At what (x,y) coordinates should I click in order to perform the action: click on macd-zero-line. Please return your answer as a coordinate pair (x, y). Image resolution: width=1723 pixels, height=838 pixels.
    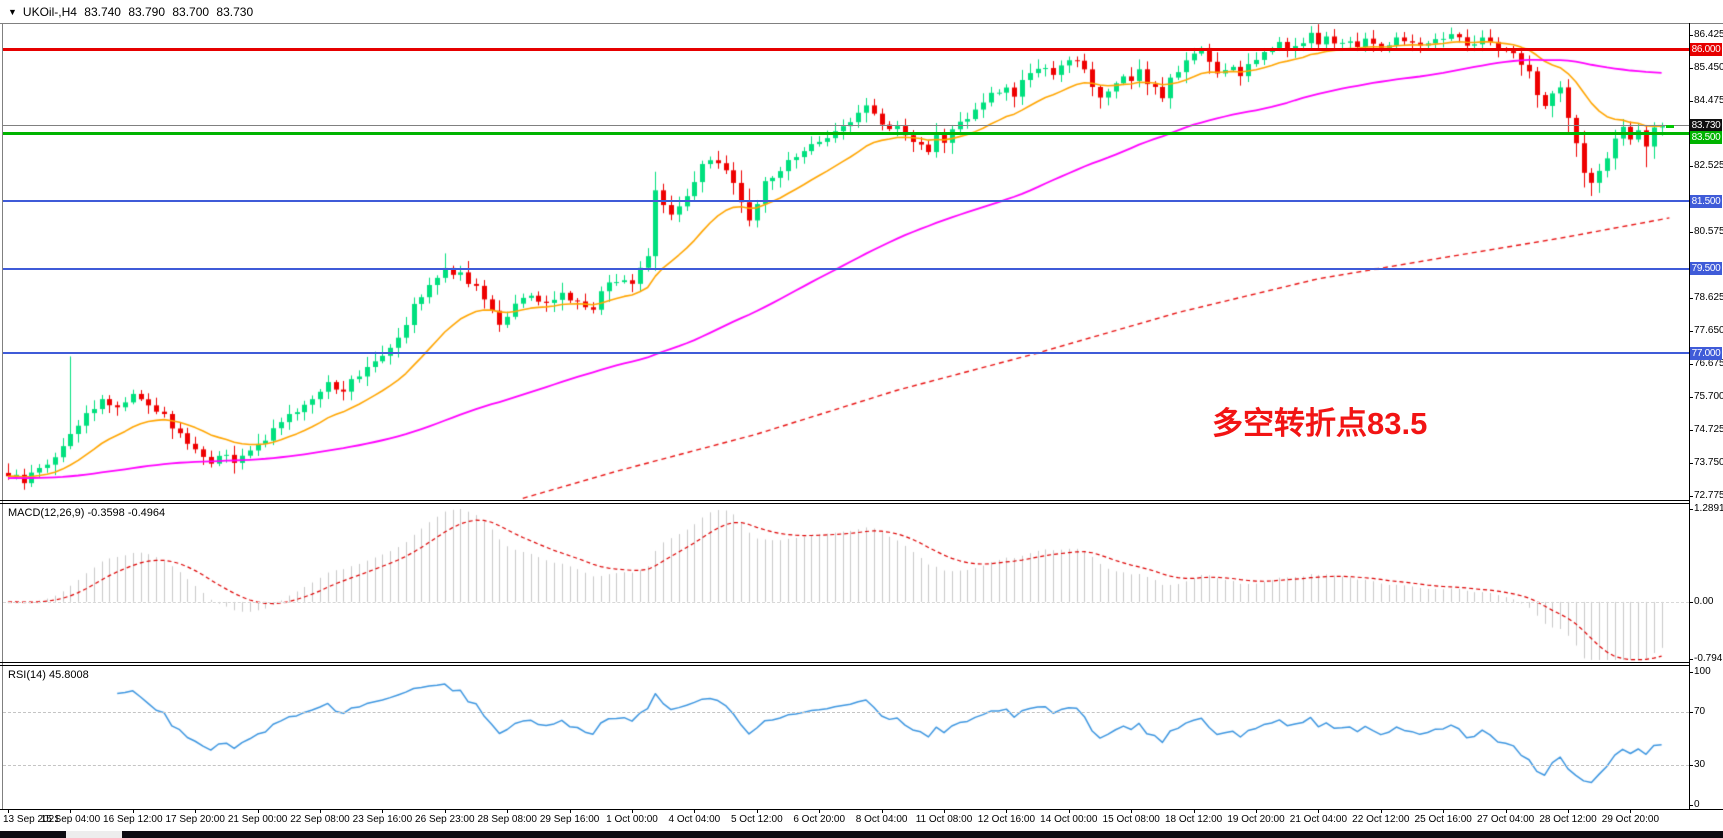
    Looking at the image, I should click on (846, 602).